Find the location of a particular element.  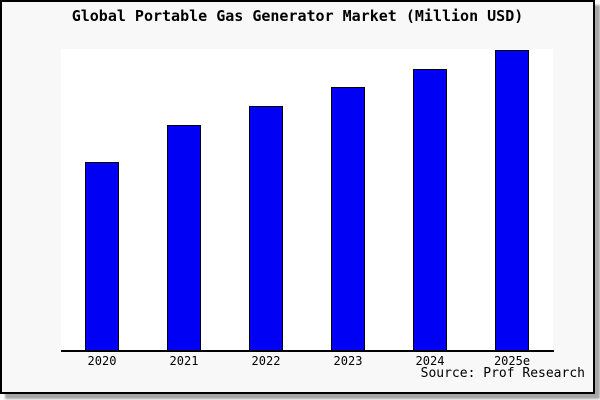

bar-2022 is located at coordinates (266, 228).